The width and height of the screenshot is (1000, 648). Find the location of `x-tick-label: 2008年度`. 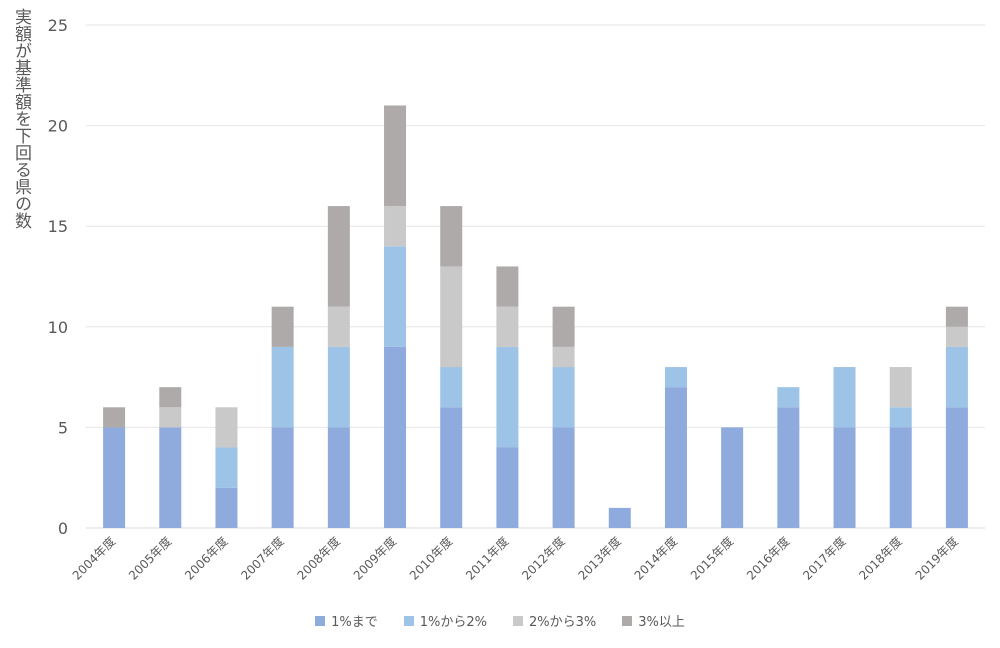

x-tick-label: 2008年度 is located at coordinates (318, 558).